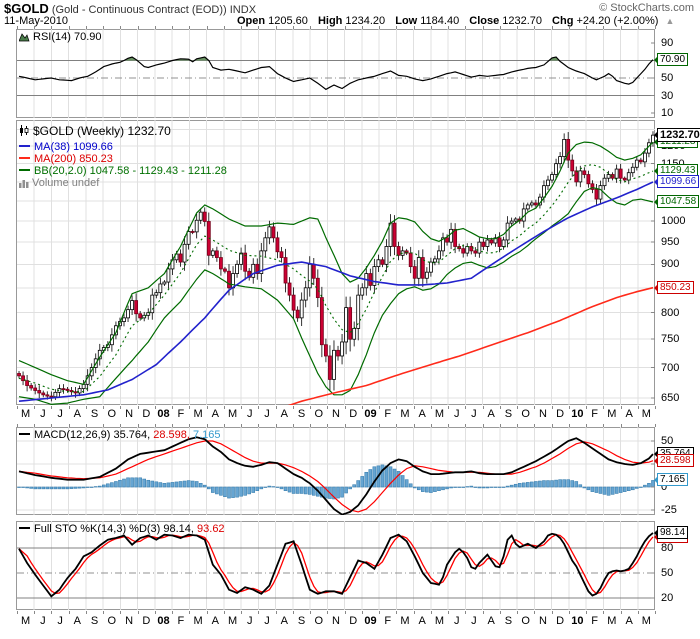 The image size is (700, 639). What do you see at coordinates (67, 37) in the screenshot?
I see `rsi-legend-label: RSI(14) 70.90` at bounding box center [67, 37].